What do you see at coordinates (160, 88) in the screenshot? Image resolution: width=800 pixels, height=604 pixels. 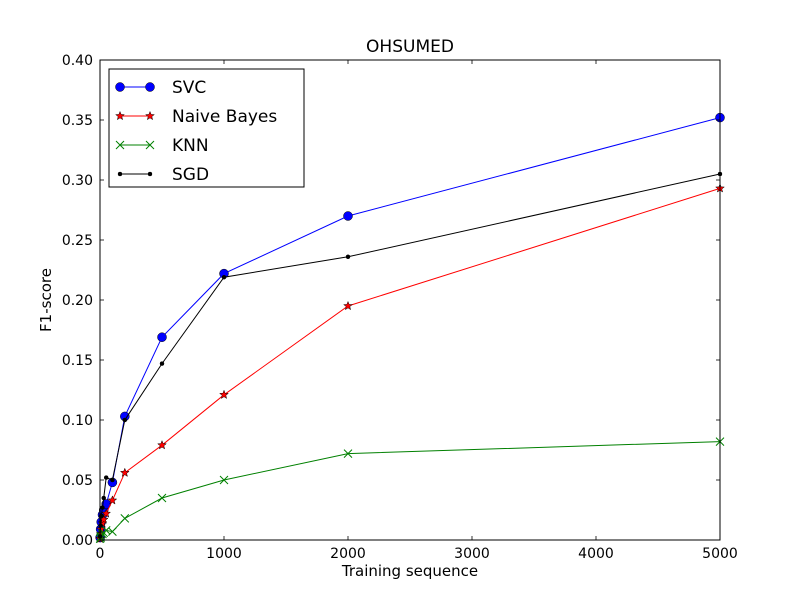 I see `legend-item: SVC` at bounding box center [160, 88].